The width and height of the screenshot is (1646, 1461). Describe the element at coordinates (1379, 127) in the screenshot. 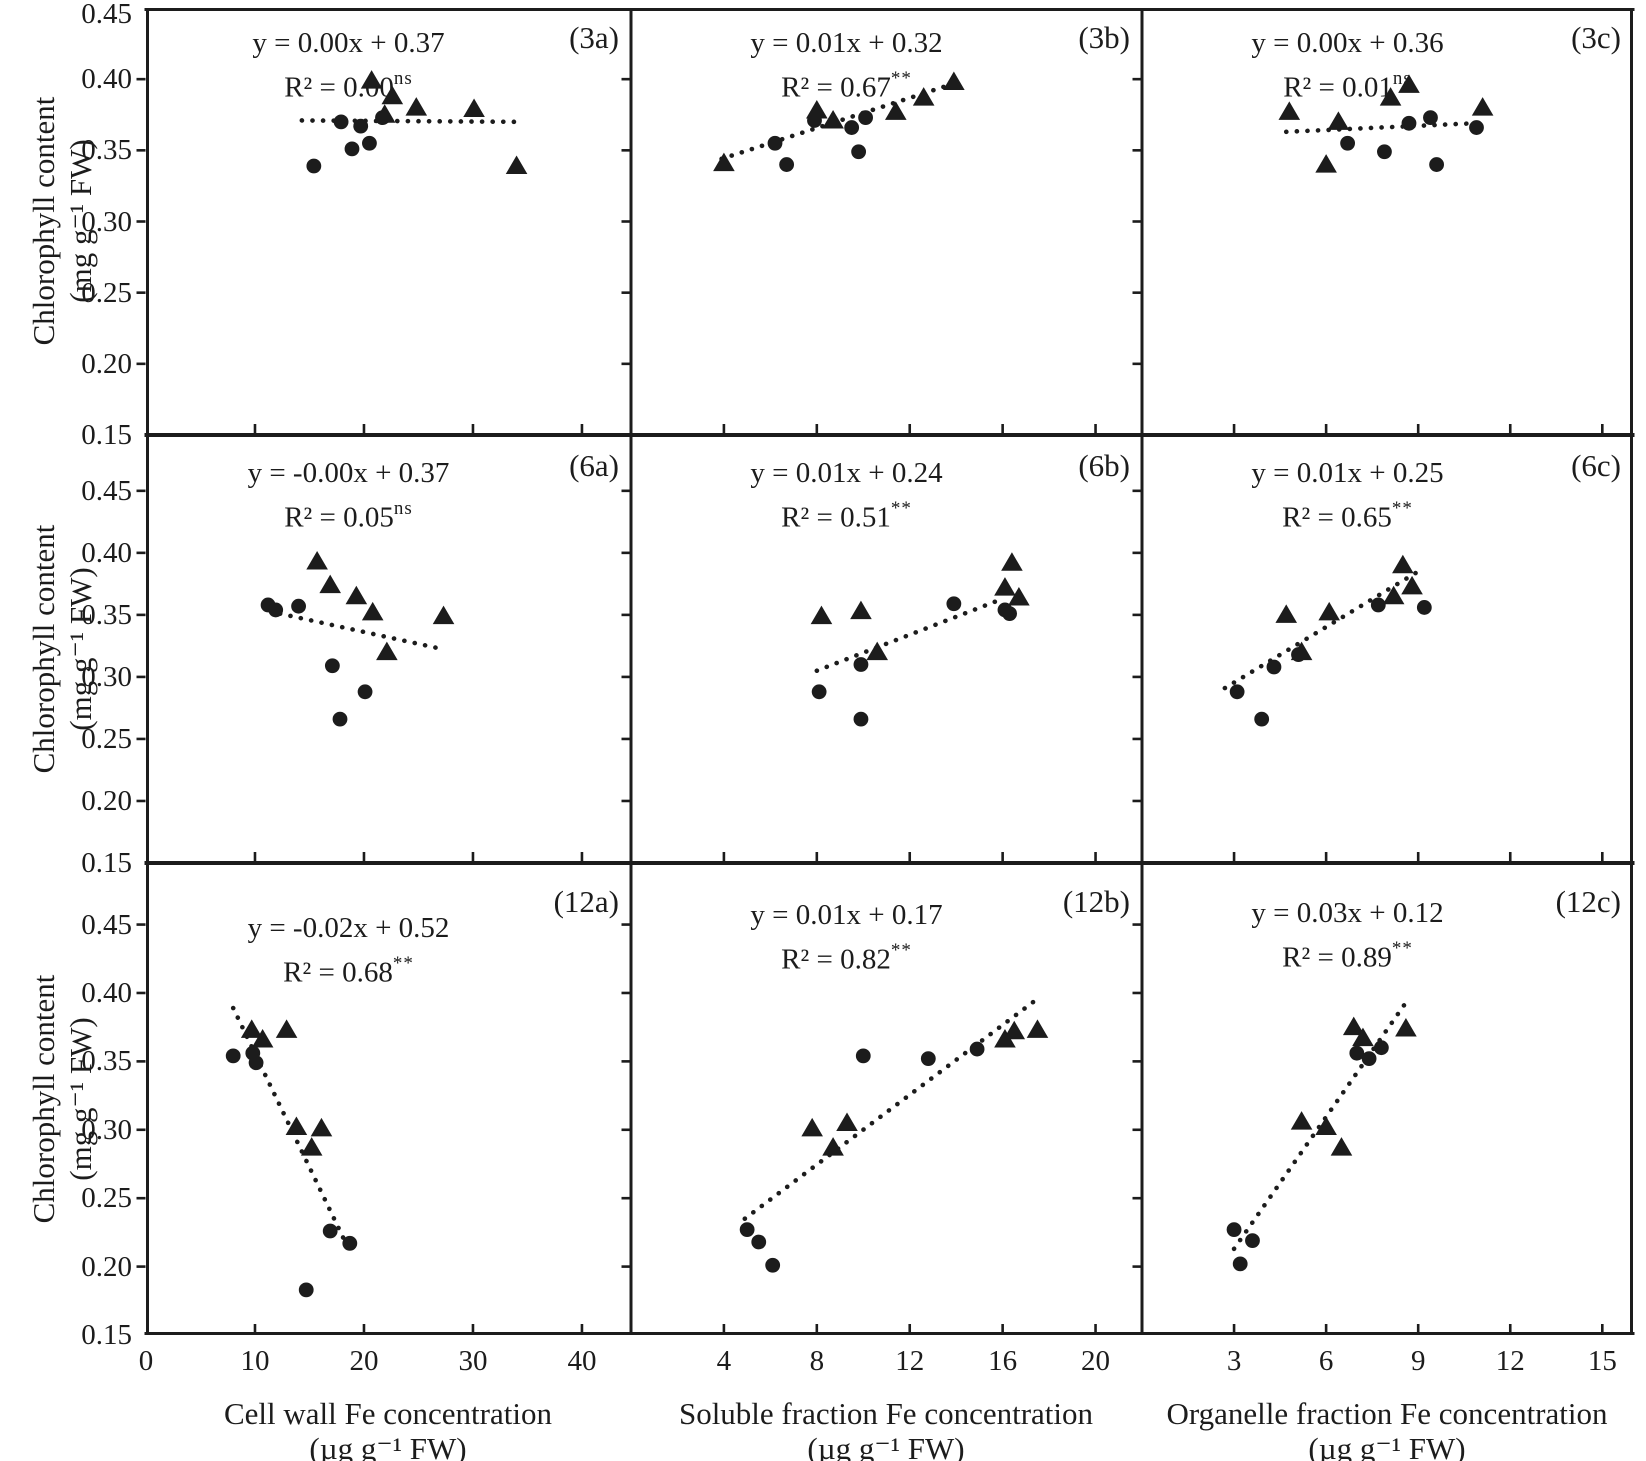

I see `trend-line-3c` at that location.